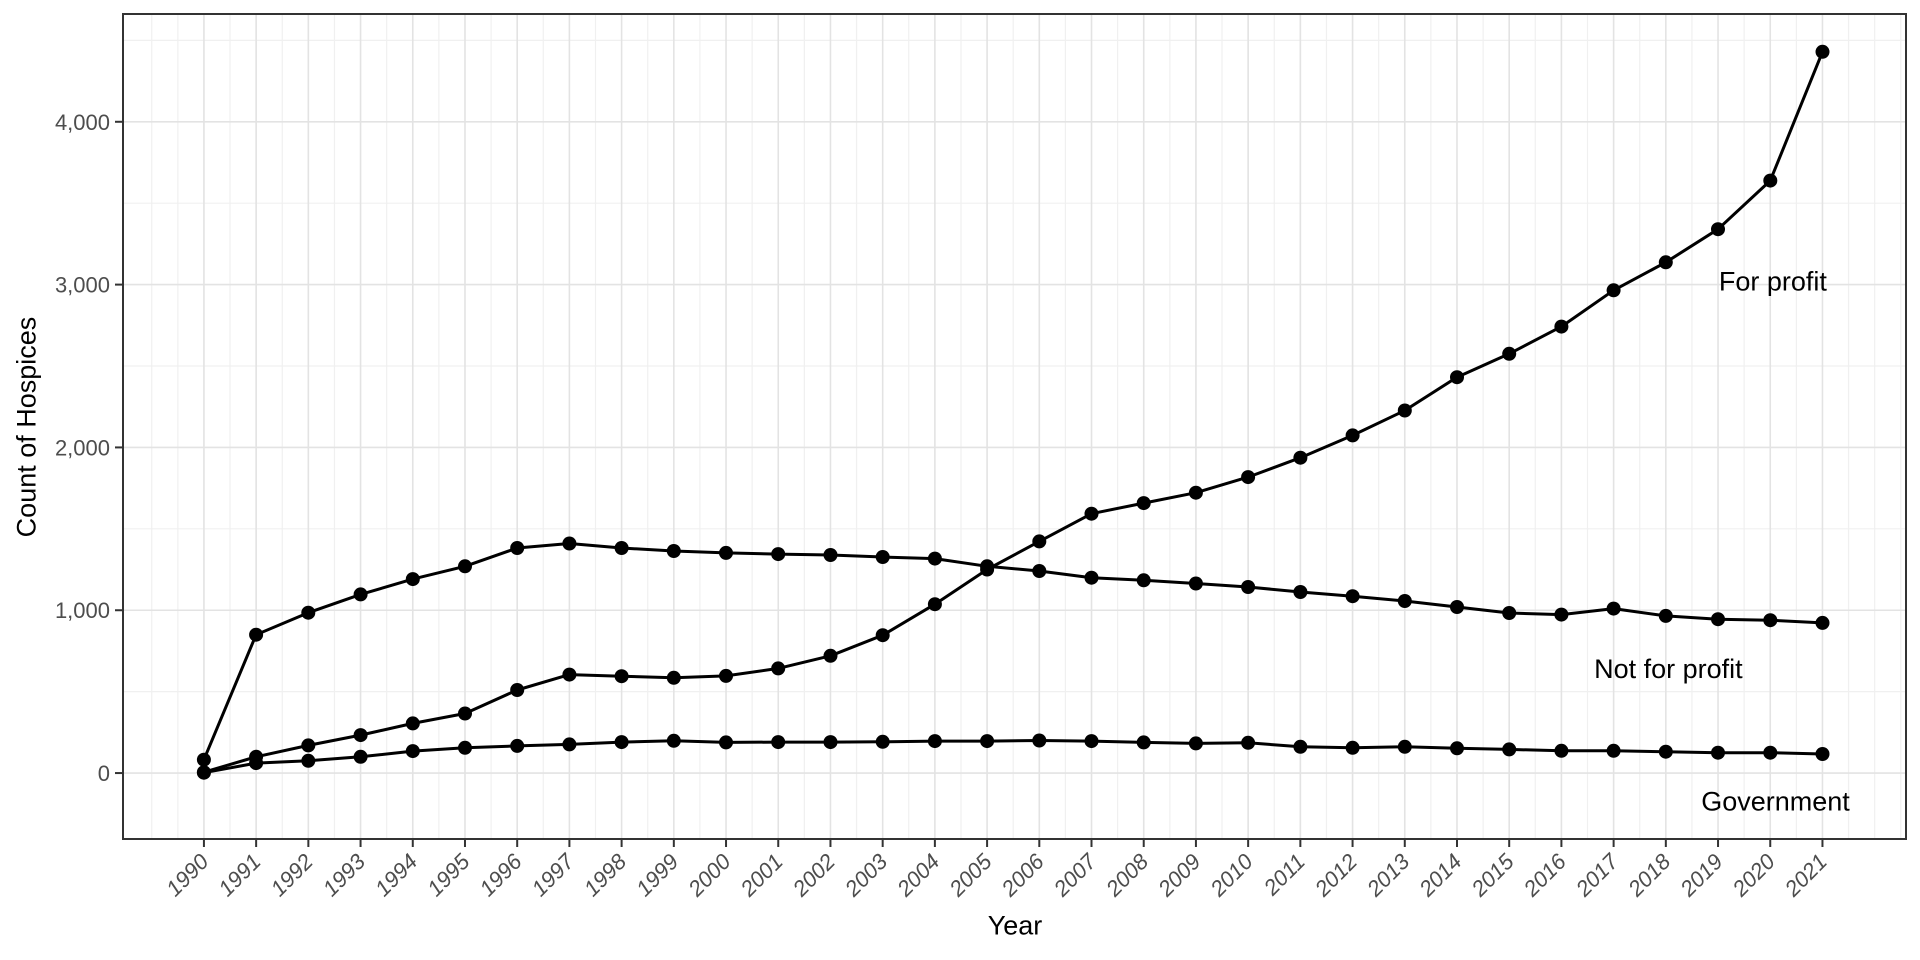  I want to click on x-tick-label: 1998, so click(605, 874).